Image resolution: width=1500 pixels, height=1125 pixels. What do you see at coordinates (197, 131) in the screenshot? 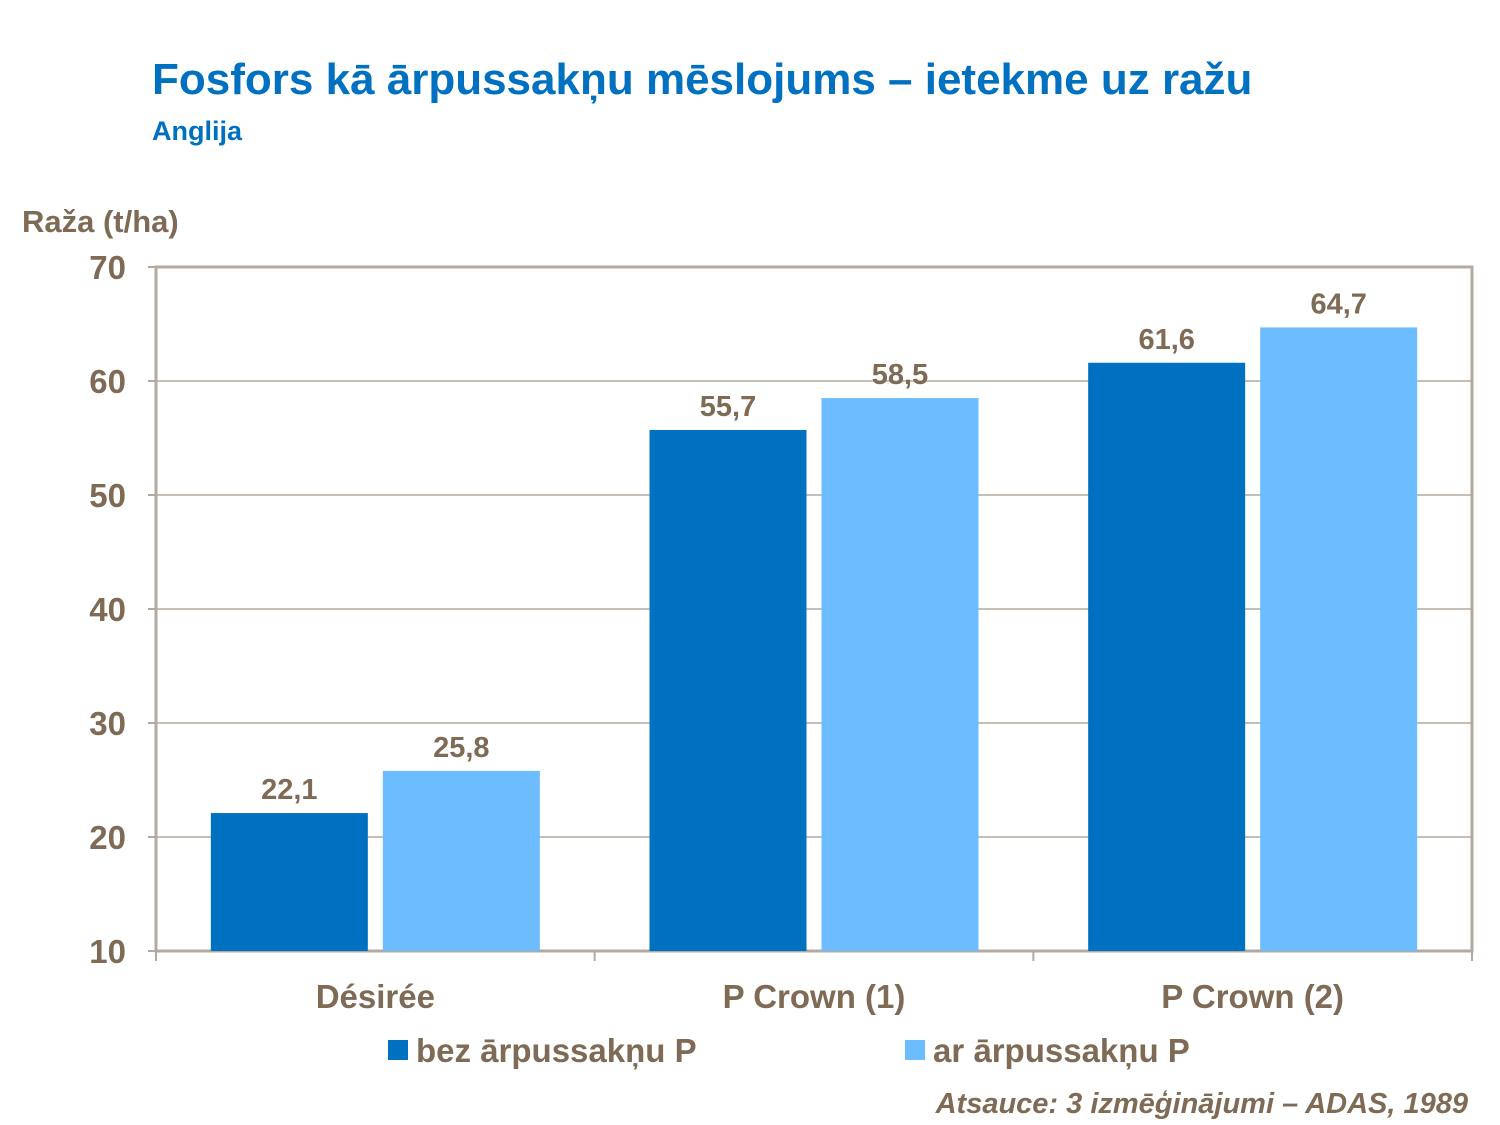
I see `chart-subtitle: Anglija` at bounding box center [197, 131].